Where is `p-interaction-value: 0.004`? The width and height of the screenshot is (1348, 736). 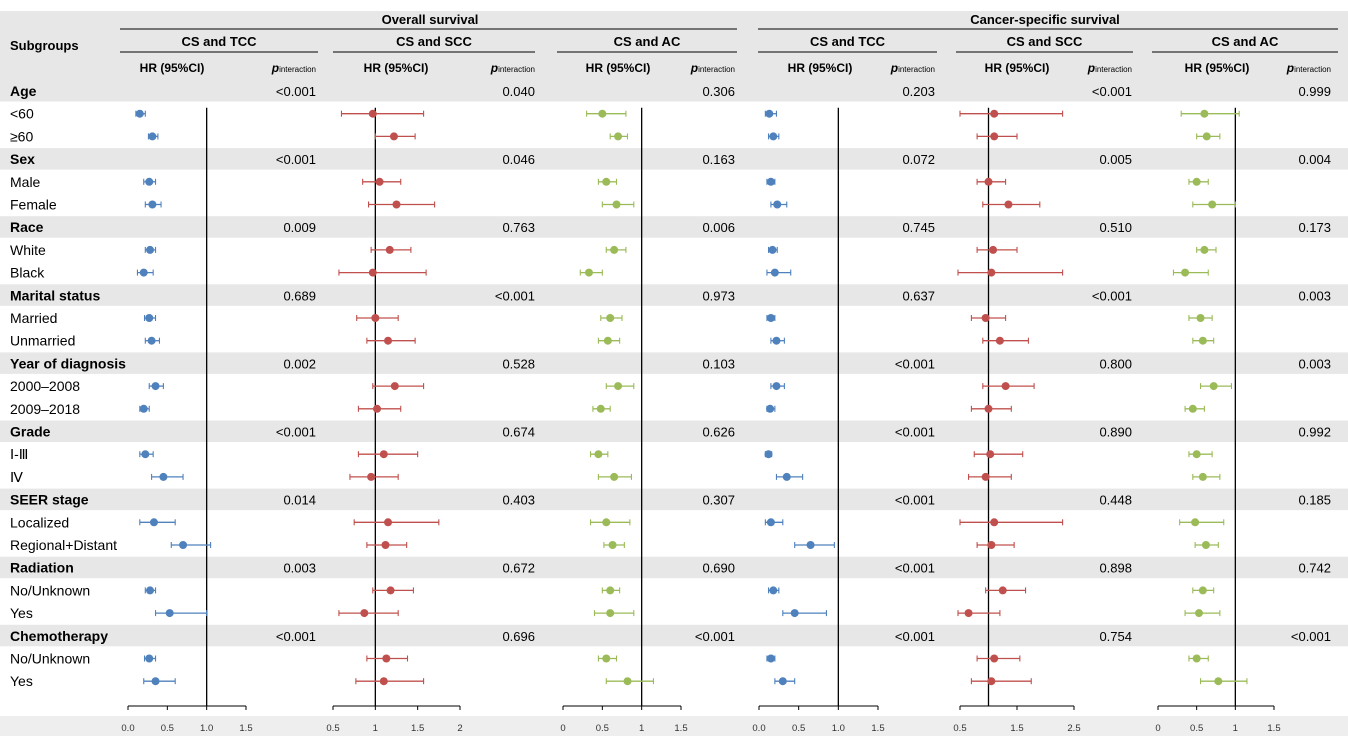
p-interaction-value: 0.004 is located at coordinates (1314, 159).